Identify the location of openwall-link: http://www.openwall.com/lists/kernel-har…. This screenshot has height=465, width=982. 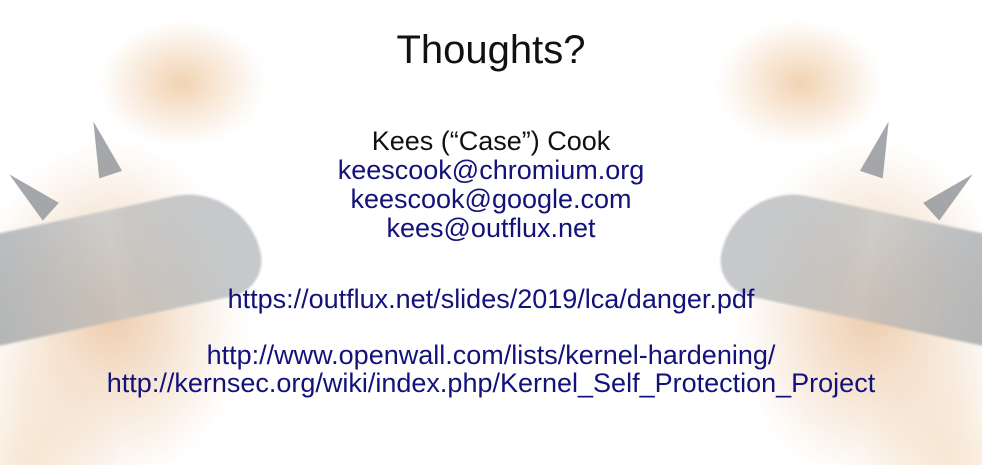
(491, 355).